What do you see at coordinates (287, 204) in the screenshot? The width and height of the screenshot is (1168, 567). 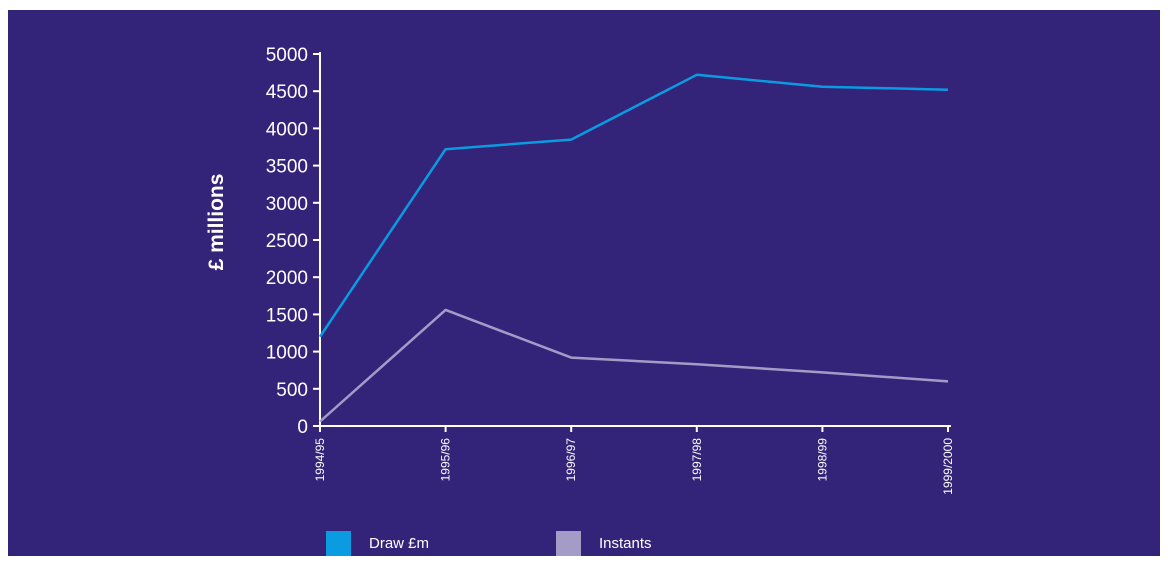 I see `y-tick-label: 3000` at bounding box center [287, 204].